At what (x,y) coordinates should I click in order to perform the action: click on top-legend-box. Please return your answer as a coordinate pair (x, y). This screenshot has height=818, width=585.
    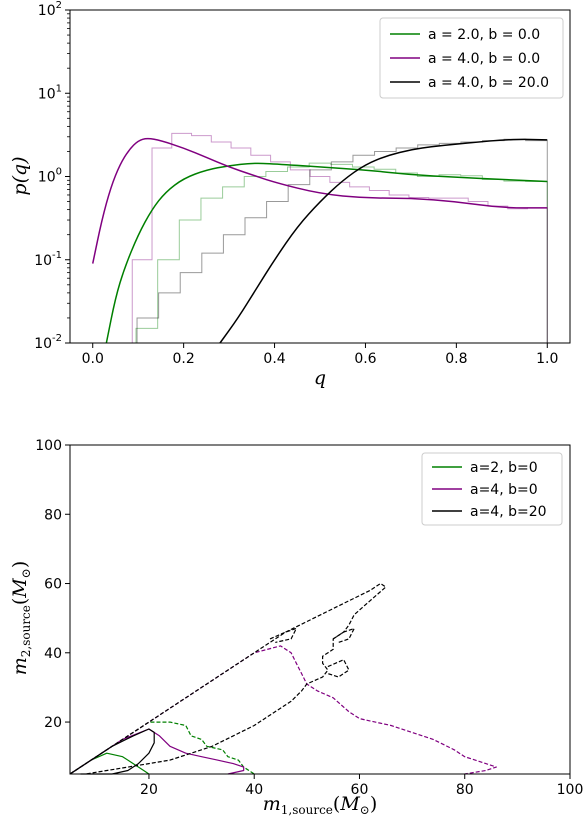
    Looking at the image, I should click on (471, 58).